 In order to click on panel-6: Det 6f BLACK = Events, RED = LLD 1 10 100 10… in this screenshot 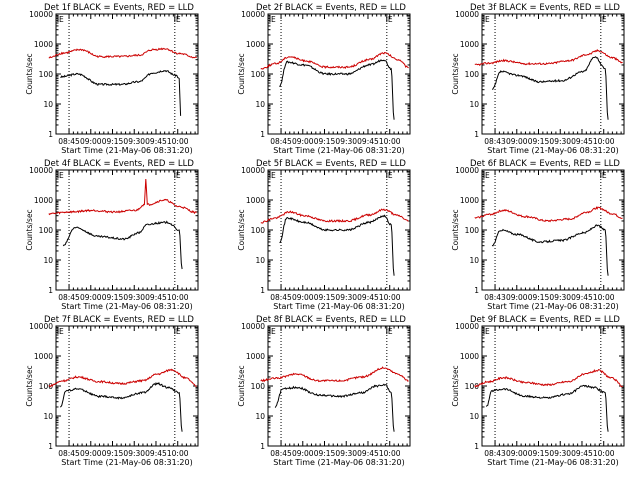, I will do `click(538, 235)`.